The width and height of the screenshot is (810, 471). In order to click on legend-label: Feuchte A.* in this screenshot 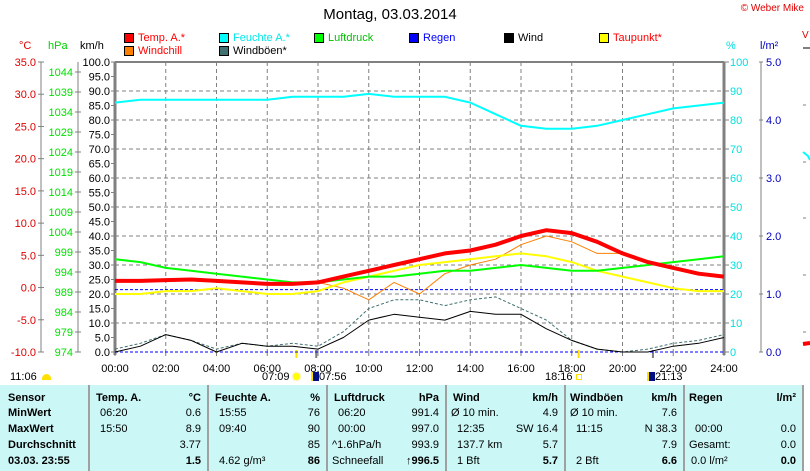, I will do `click(261, 38)`.